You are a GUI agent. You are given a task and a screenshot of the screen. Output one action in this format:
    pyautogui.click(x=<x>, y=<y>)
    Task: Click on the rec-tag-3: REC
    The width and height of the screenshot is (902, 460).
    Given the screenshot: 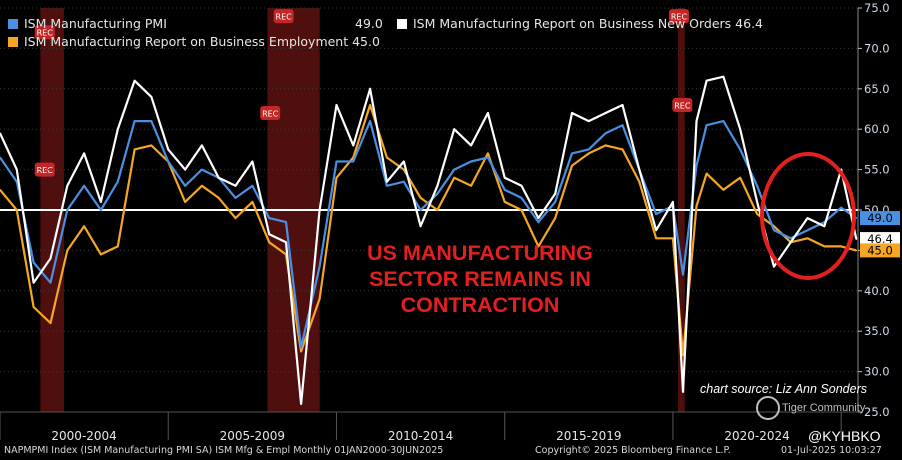 What is the action you would take?
    pyautogui.click(x=270, y=113)
    